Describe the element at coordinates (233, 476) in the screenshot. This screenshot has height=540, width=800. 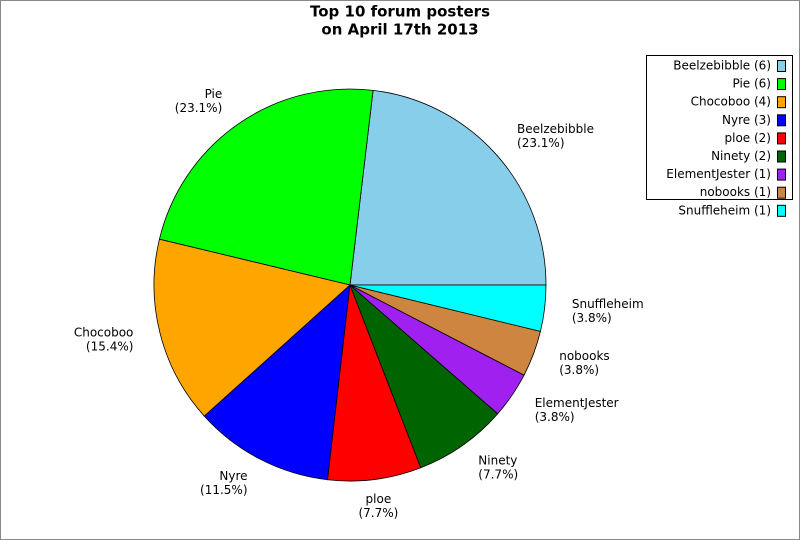
I see `slice-label: Nyre` at that location.